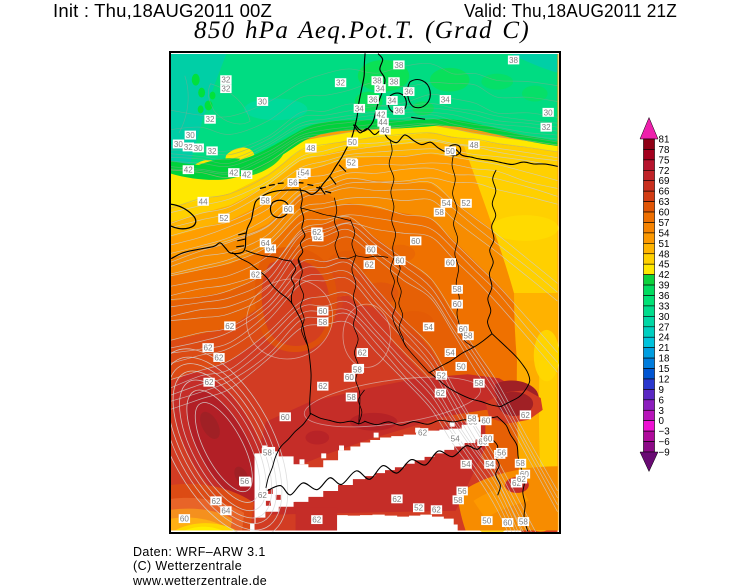 This screenshot has height=585, width=732. I want to click on svg-text: −3, so click(665, 432).